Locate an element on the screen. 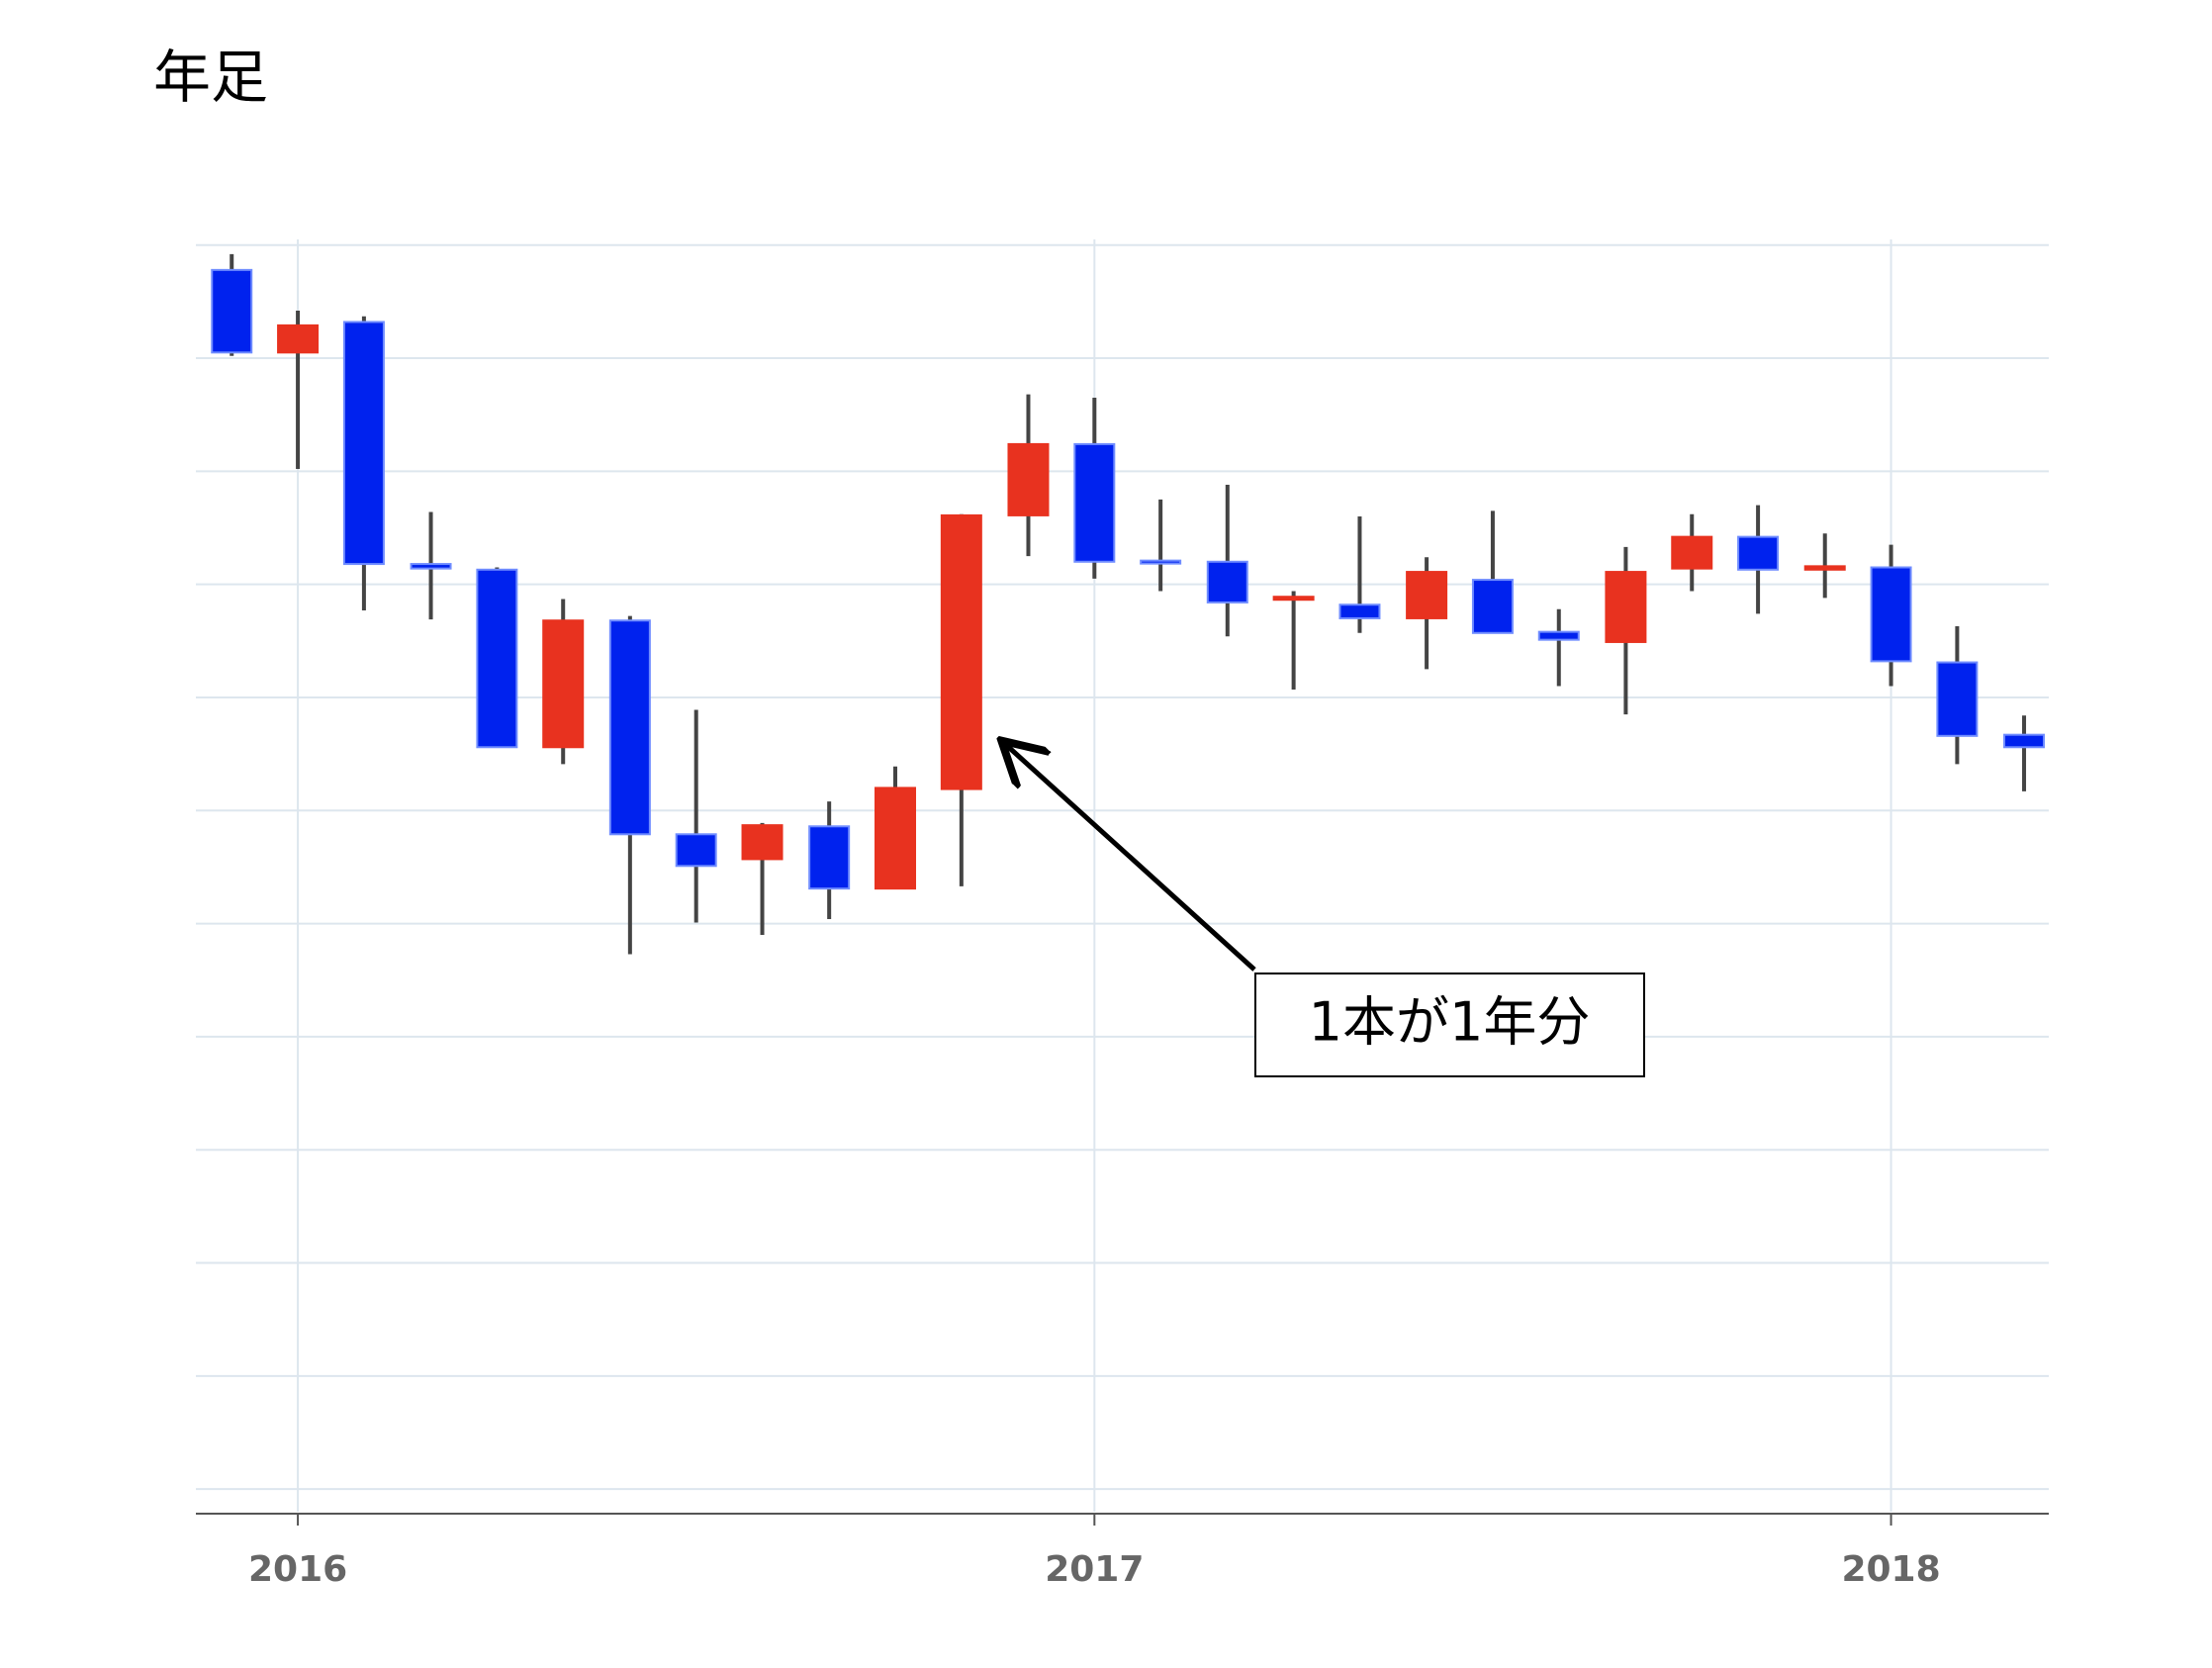 Image resolution: width=2212 pixels, height=1668 pixels. x-tick-label: 2017 is located at coordinates (1094, 1569).